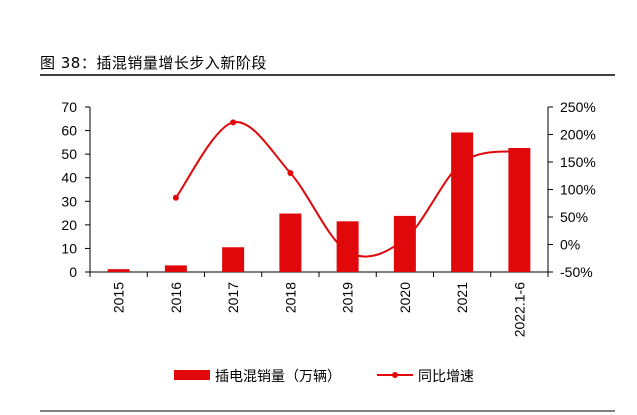 This screenshot has height=415, width=637. What do you see at coordinates (574, 217) in the screenshot?
I see `y-right-tick-label: 50%` at bounding box center [574, 217].